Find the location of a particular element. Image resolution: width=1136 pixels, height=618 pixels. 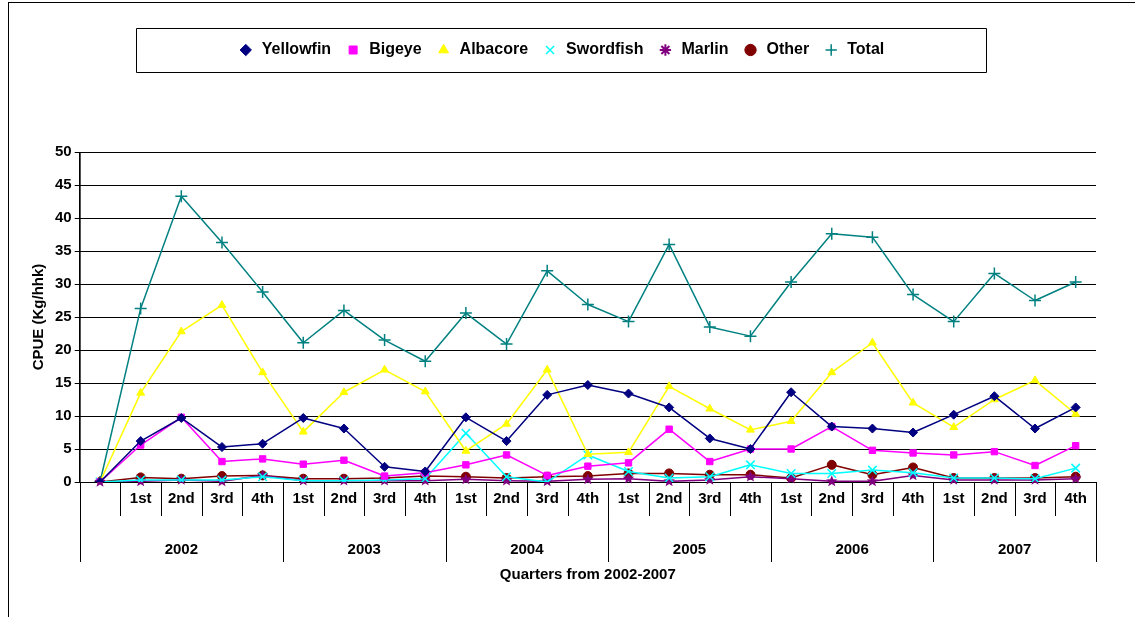

y-tick-label: 10 is located at coordinates (63, 415).